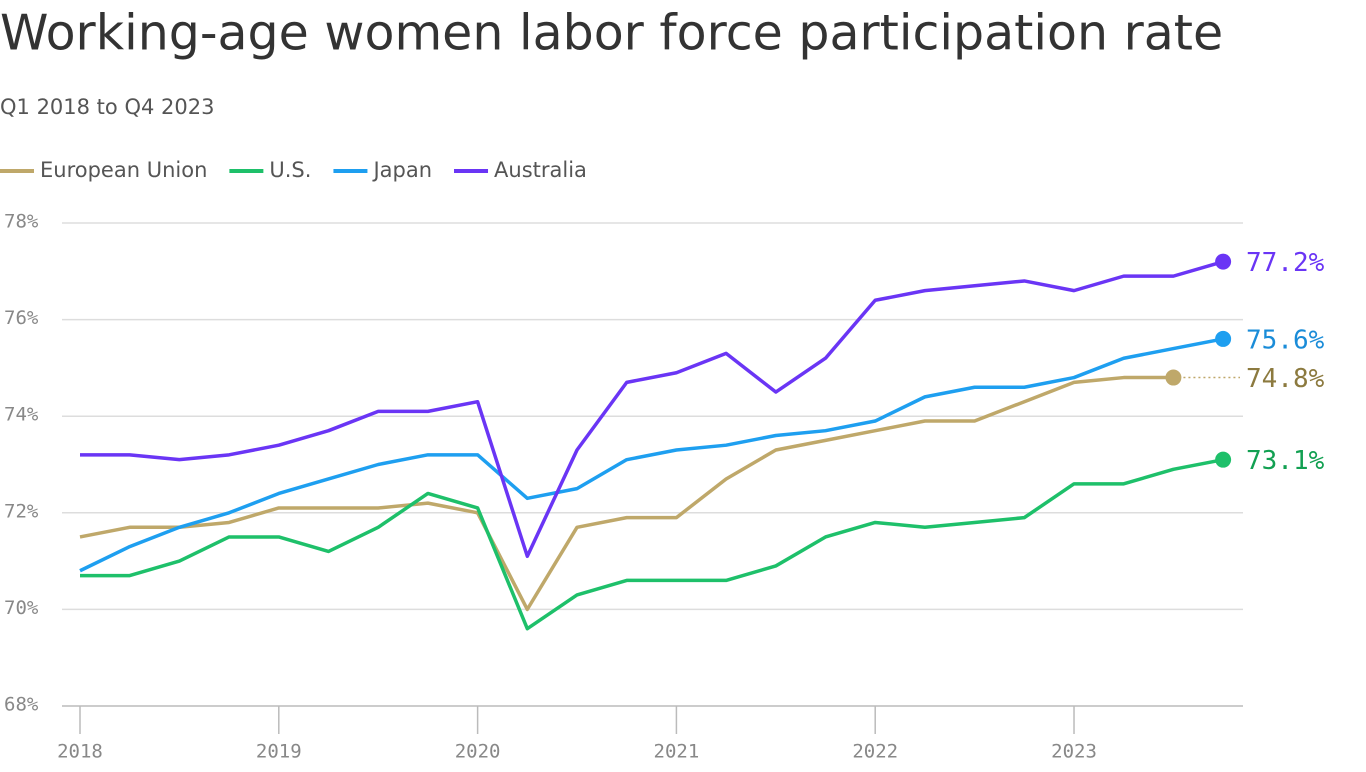 Image resolution: width=1366 pixels, height=772 pixels. I want to click on y-tick-label: 72%, so click(21, 511).